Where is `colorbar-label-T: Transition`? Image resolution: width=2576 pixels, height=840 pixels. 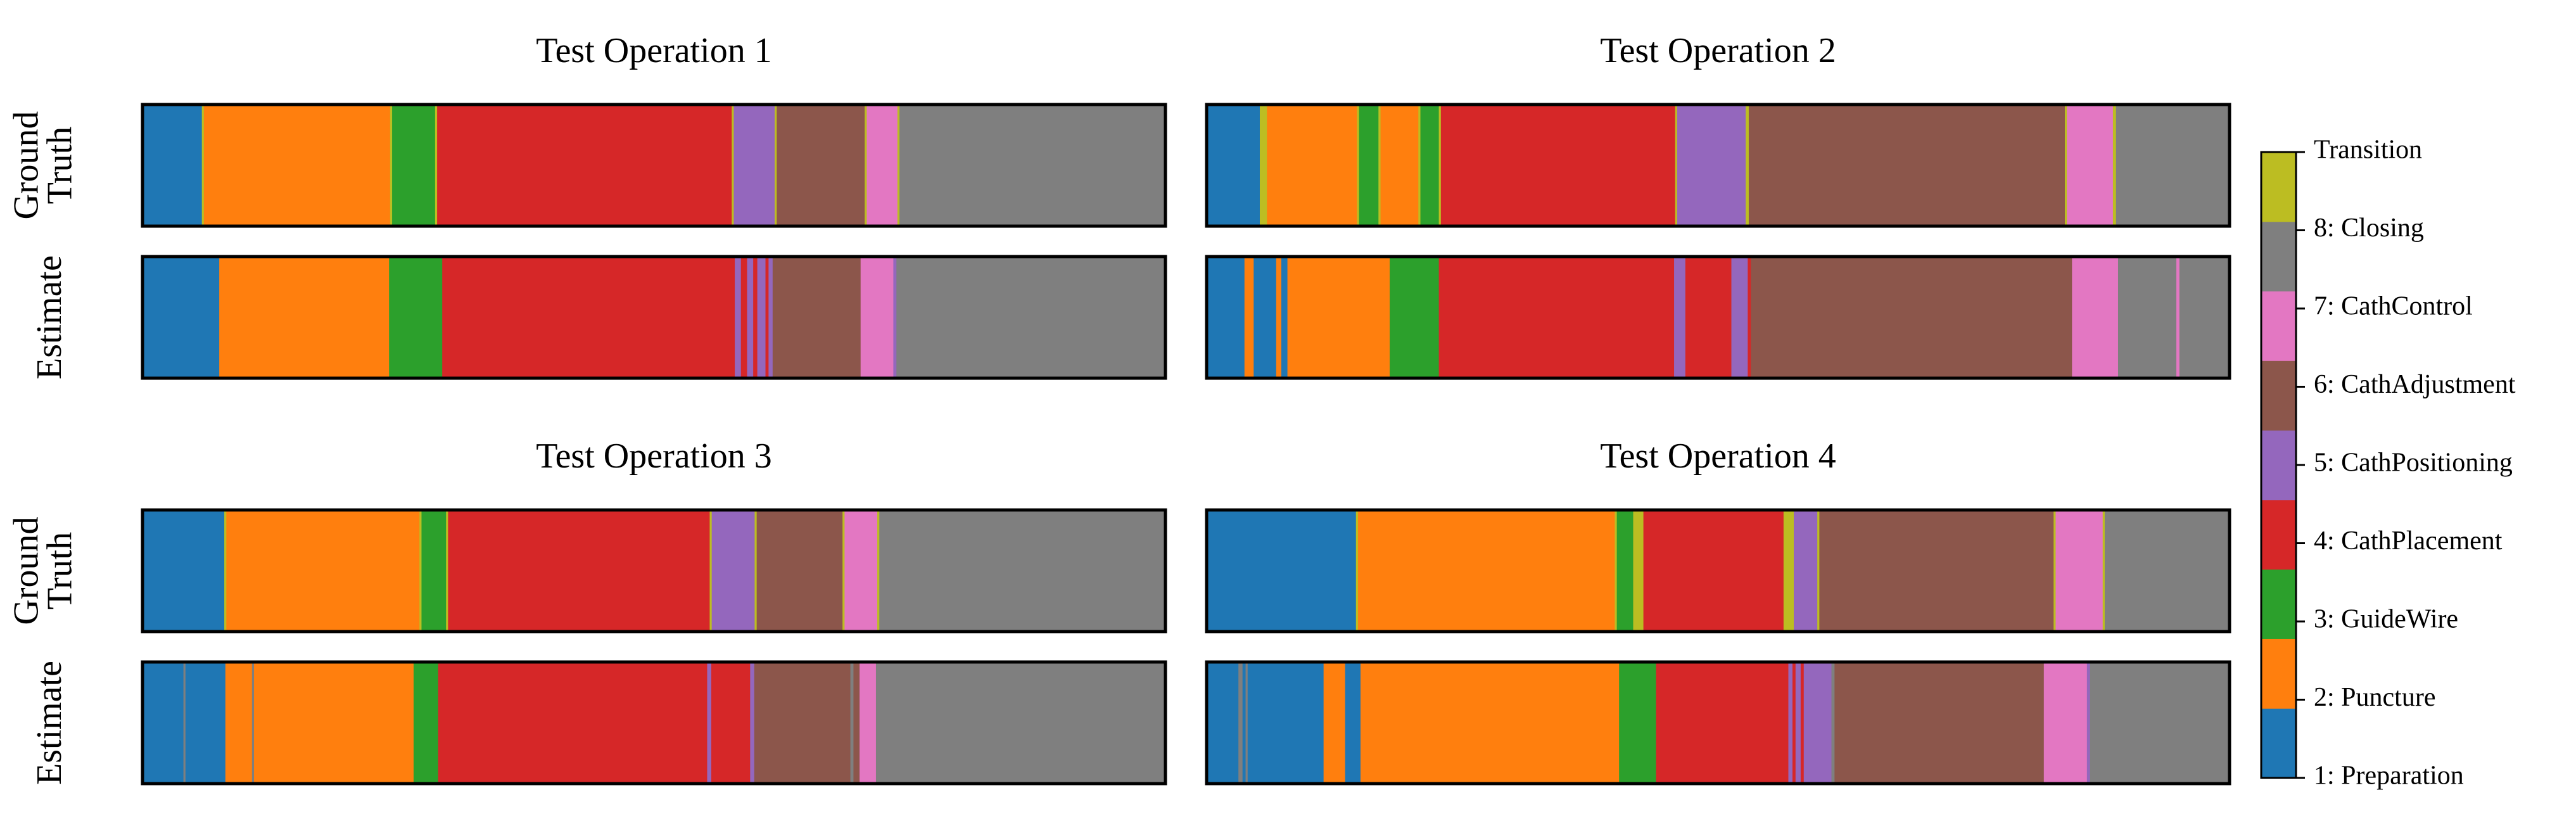 colorbar-label-T: Transition is located at coordinates (2368, 150).